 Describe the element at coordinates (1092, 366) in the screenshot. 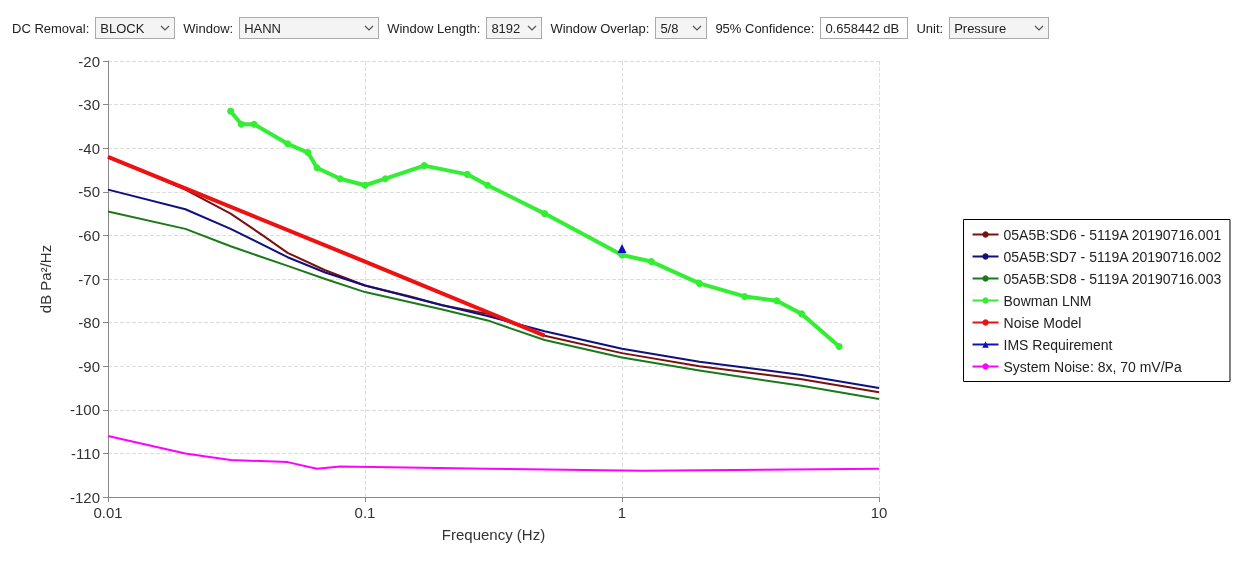

I see `legend-label: System Noise: 8x, 70 mV/Pa` at that location.